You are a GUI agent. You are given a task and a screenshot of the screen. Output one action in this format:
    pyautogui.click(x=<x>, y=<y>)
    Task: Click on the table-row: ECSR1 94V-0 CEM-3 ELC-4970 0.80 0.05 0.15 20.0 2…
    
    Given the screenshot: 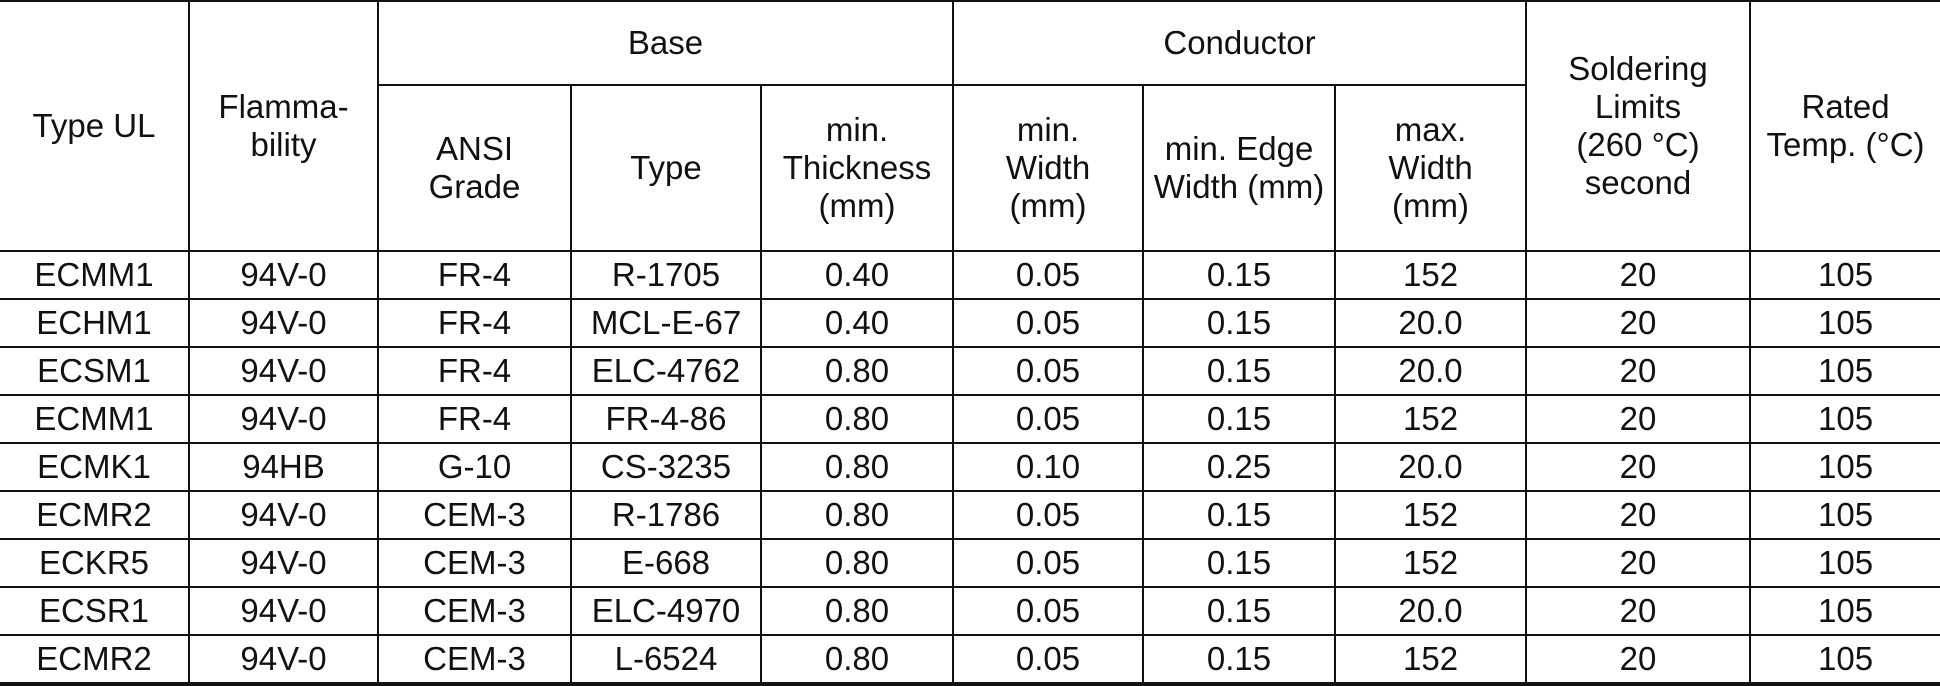 What is the action you would take?
    pyautogui.click(x=970, y=611)
    